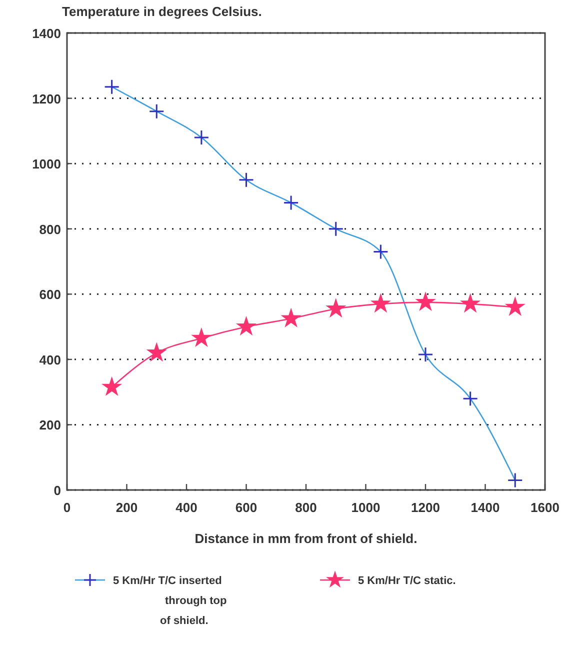 The height and width of the screenshot is (651, 572). Describe the element at coordinates (127, 507) in the screenshot. I see `x-tick-label: 200` at that location.